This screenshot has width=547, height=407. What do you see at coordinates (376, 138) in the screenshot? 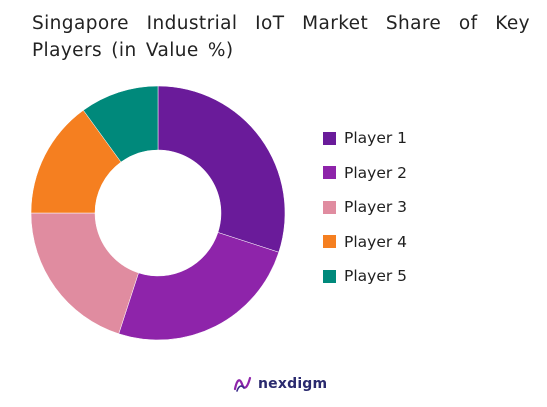
I see `legend-label-1: Player 1` at bounding box center [376, 138].